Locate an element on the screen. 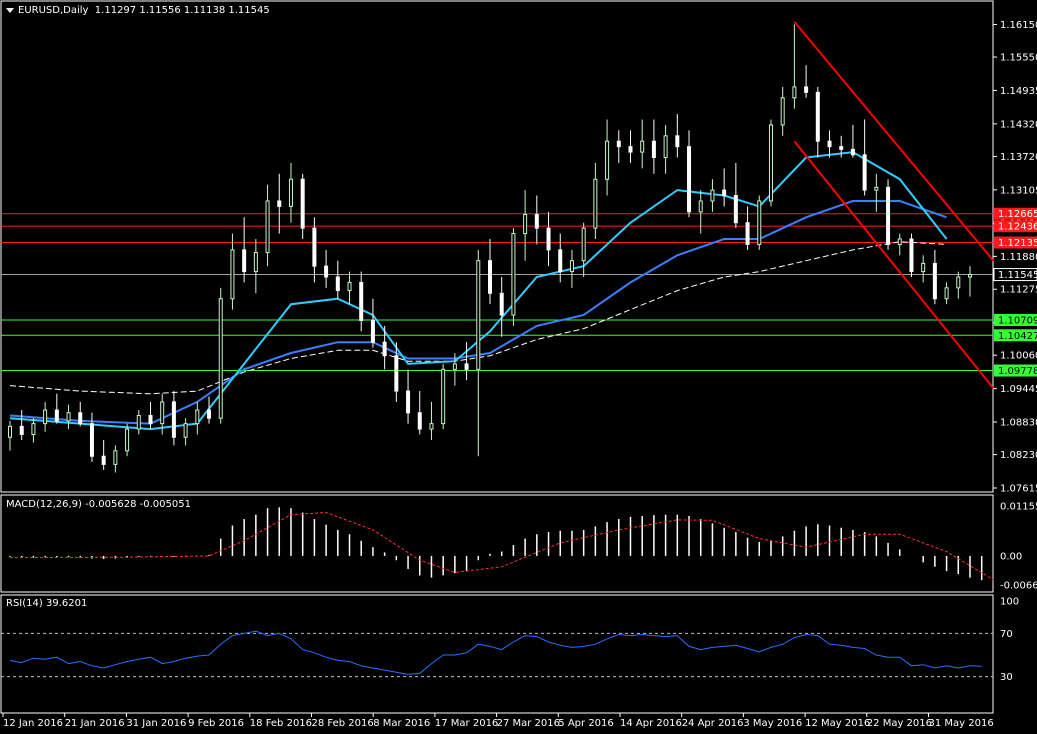  x-tick-label: 21 Jan 2016 is located at coordinates (95, 723).